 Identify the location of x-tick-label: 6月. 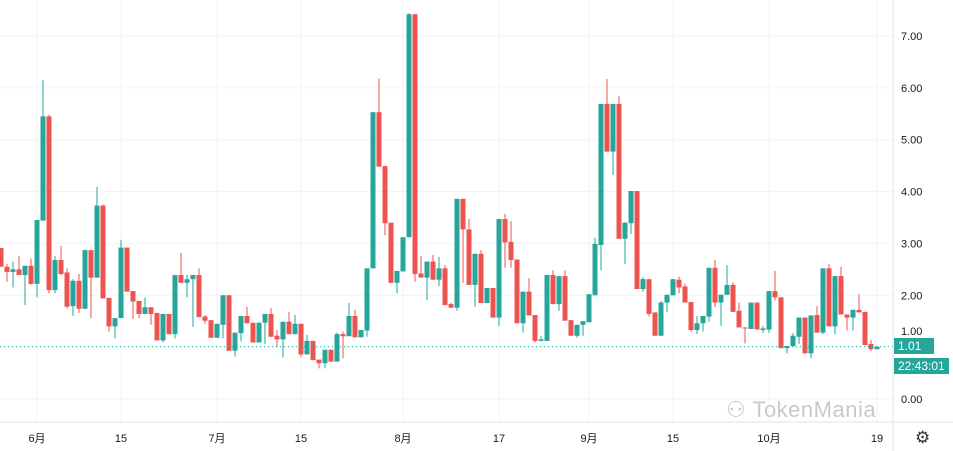
(36, 439).